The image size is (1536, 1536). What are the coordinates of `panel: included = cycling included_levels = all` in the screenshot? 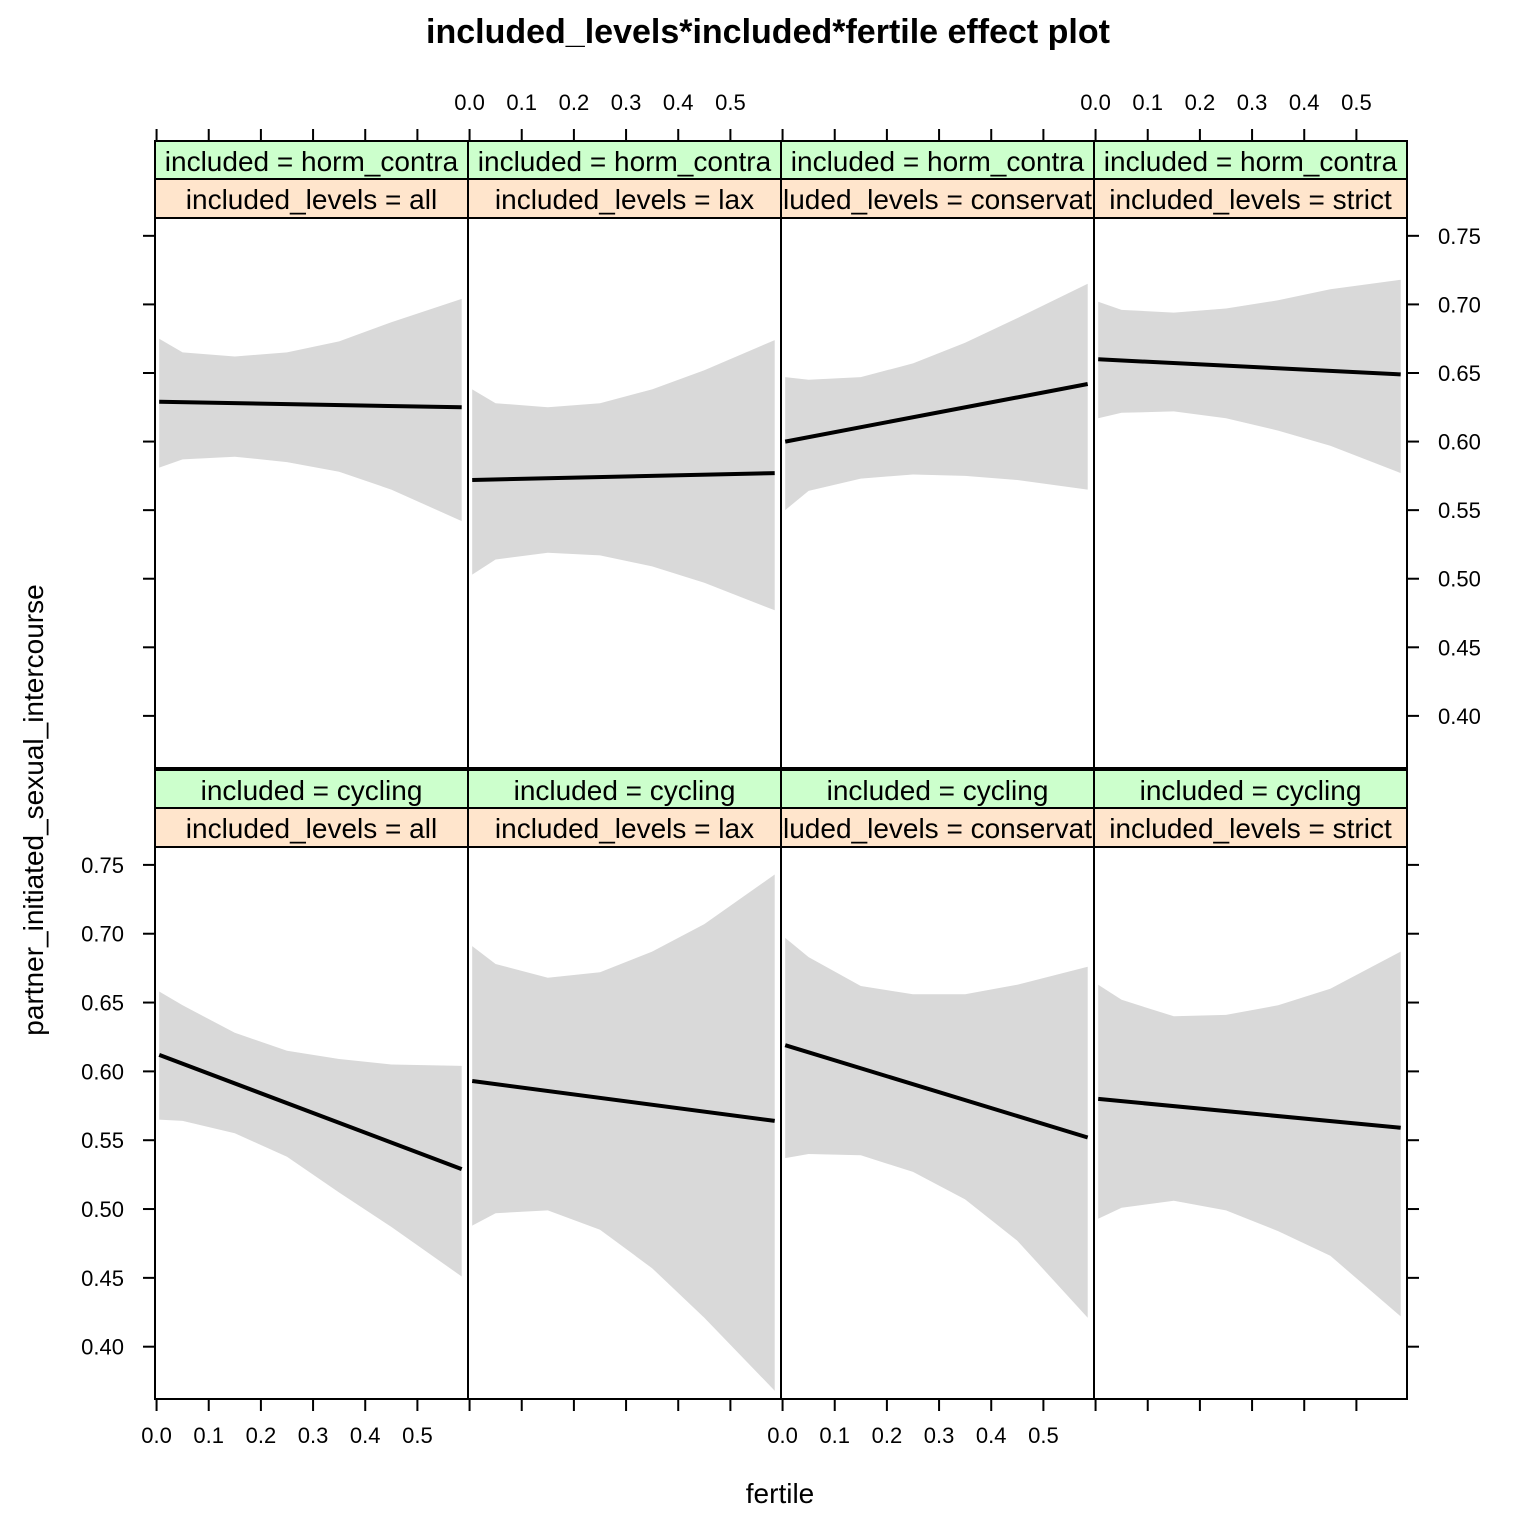 It's located at (311, 1084).